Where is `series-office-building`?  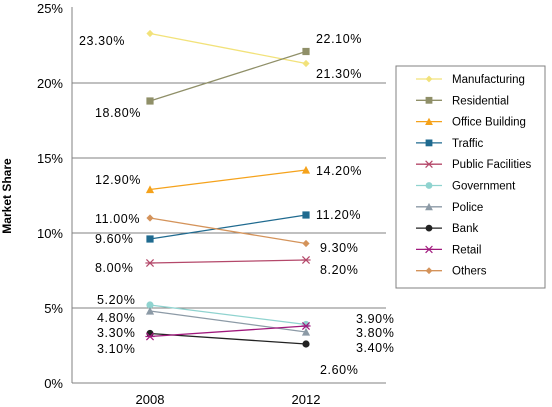 series-office-building is located at coordinates (228, 179).